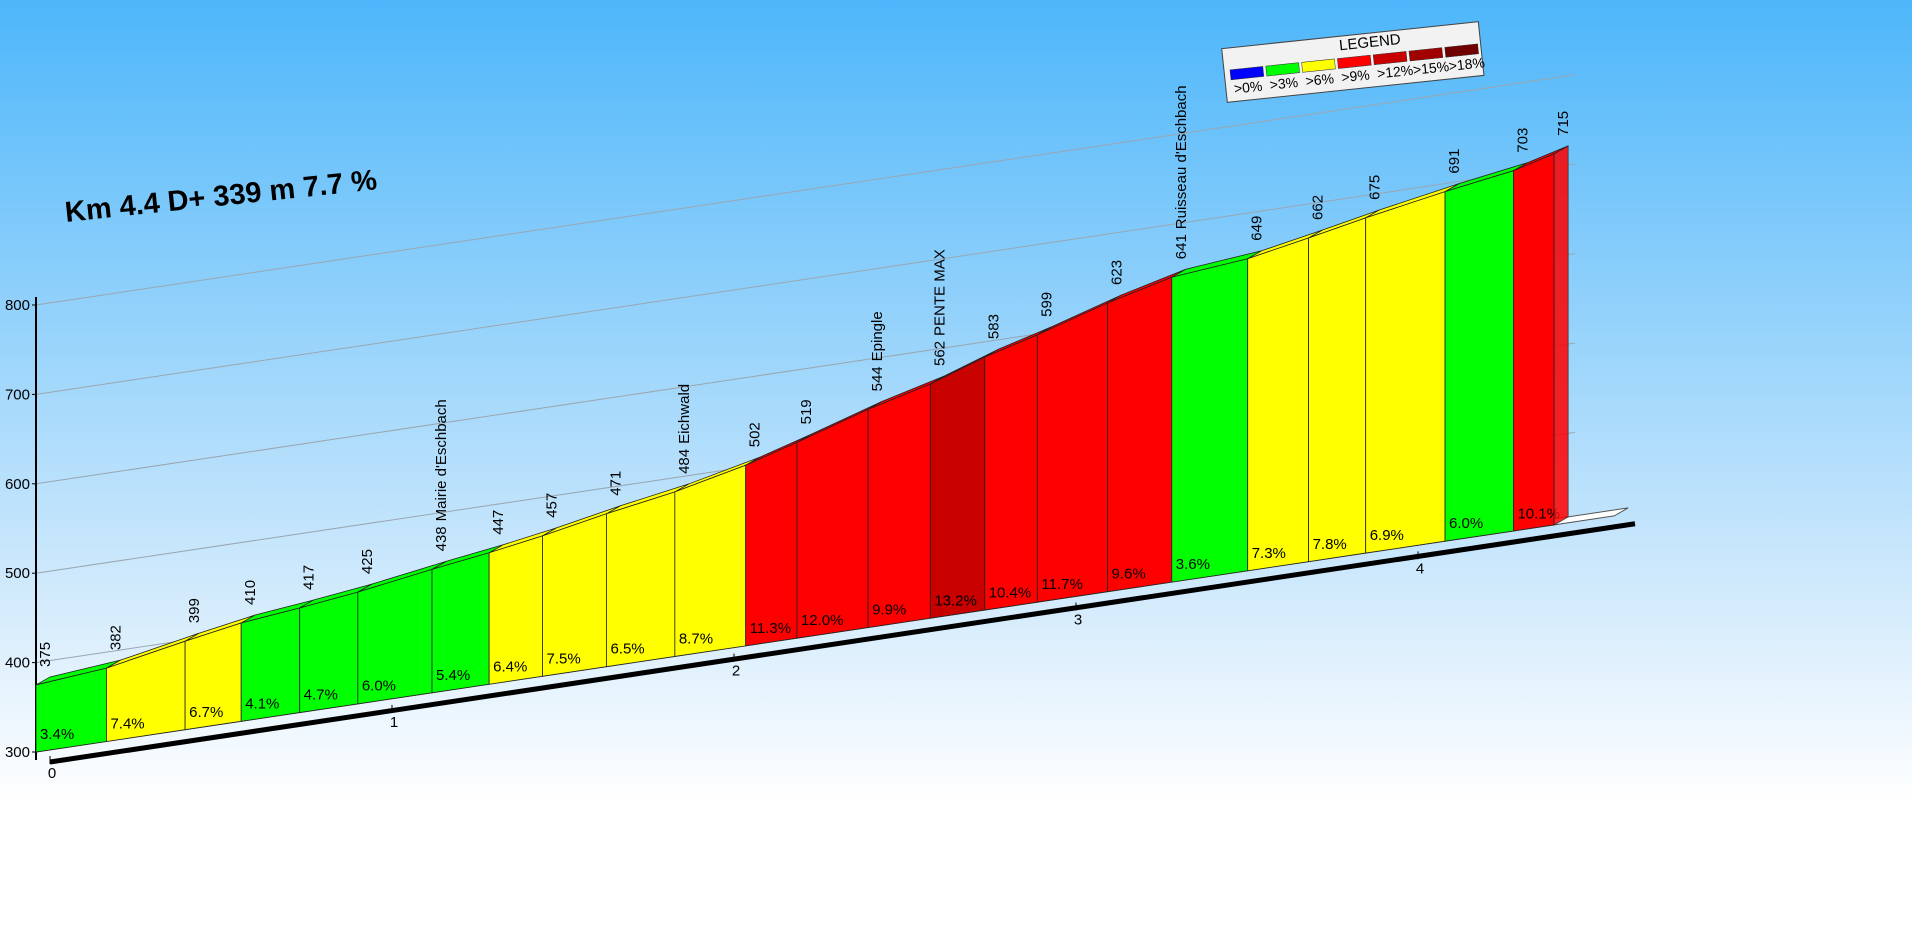 This screenshot has width=1912, height=945. What do you see at coordinates (441, 475) in the screenshot?
I see `point-label: 438 Mairie d'Eschbach` at bounding box center [441, 475].